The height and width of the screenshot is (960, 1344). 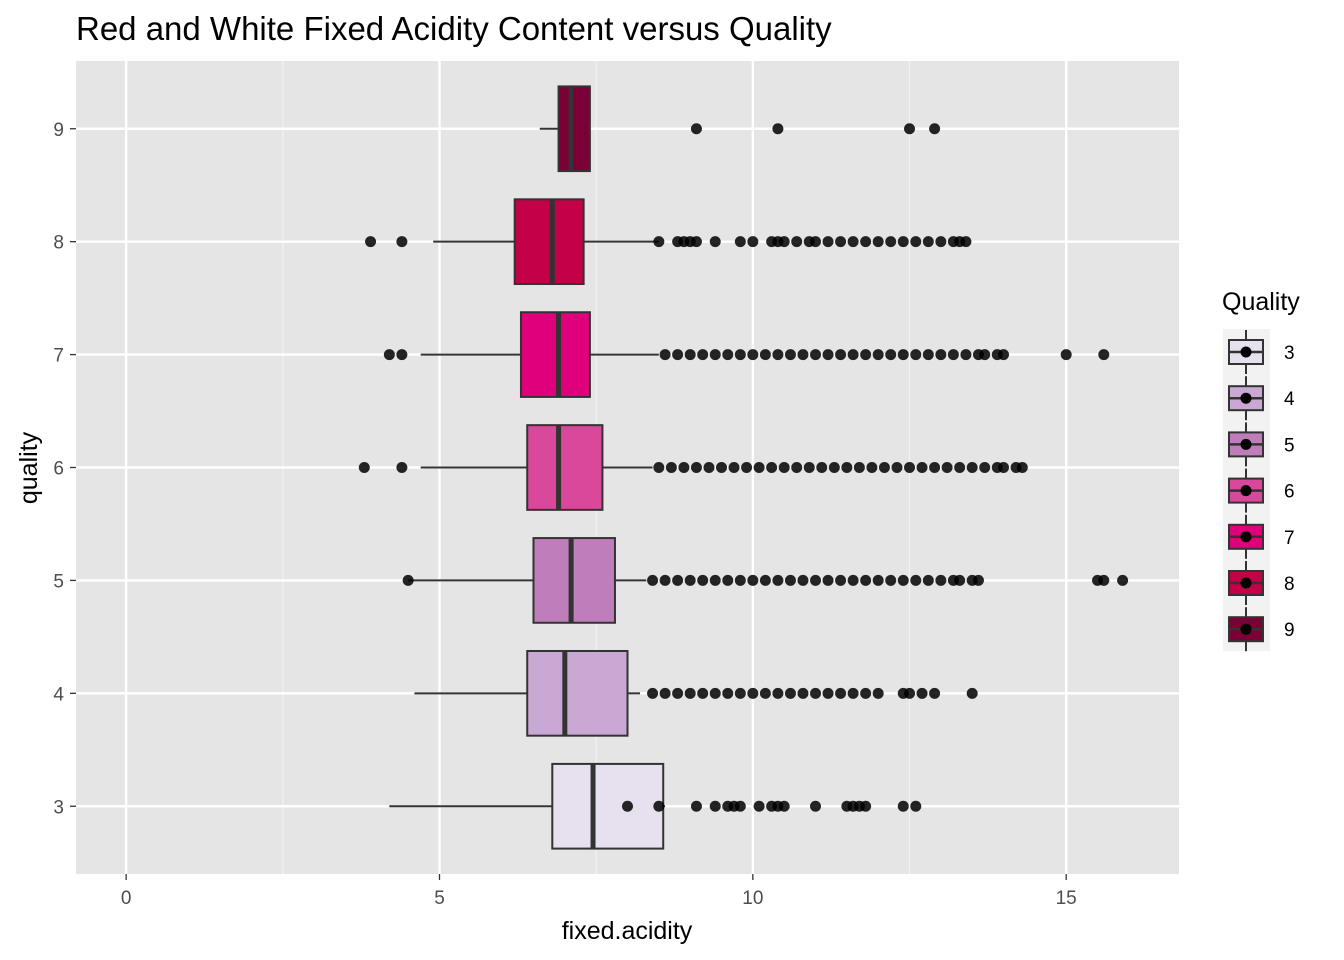 I want to click on y-tick-label: 8, so click(x=58, y=243).